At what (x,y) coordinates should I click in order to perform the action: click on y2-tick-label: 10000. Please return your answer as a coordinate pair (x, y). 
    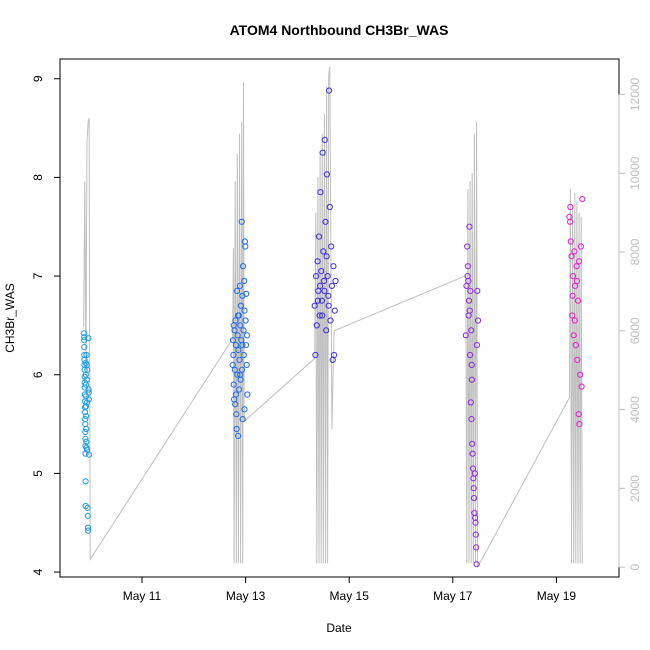
    Looking at the image, I should click on (635, 173).